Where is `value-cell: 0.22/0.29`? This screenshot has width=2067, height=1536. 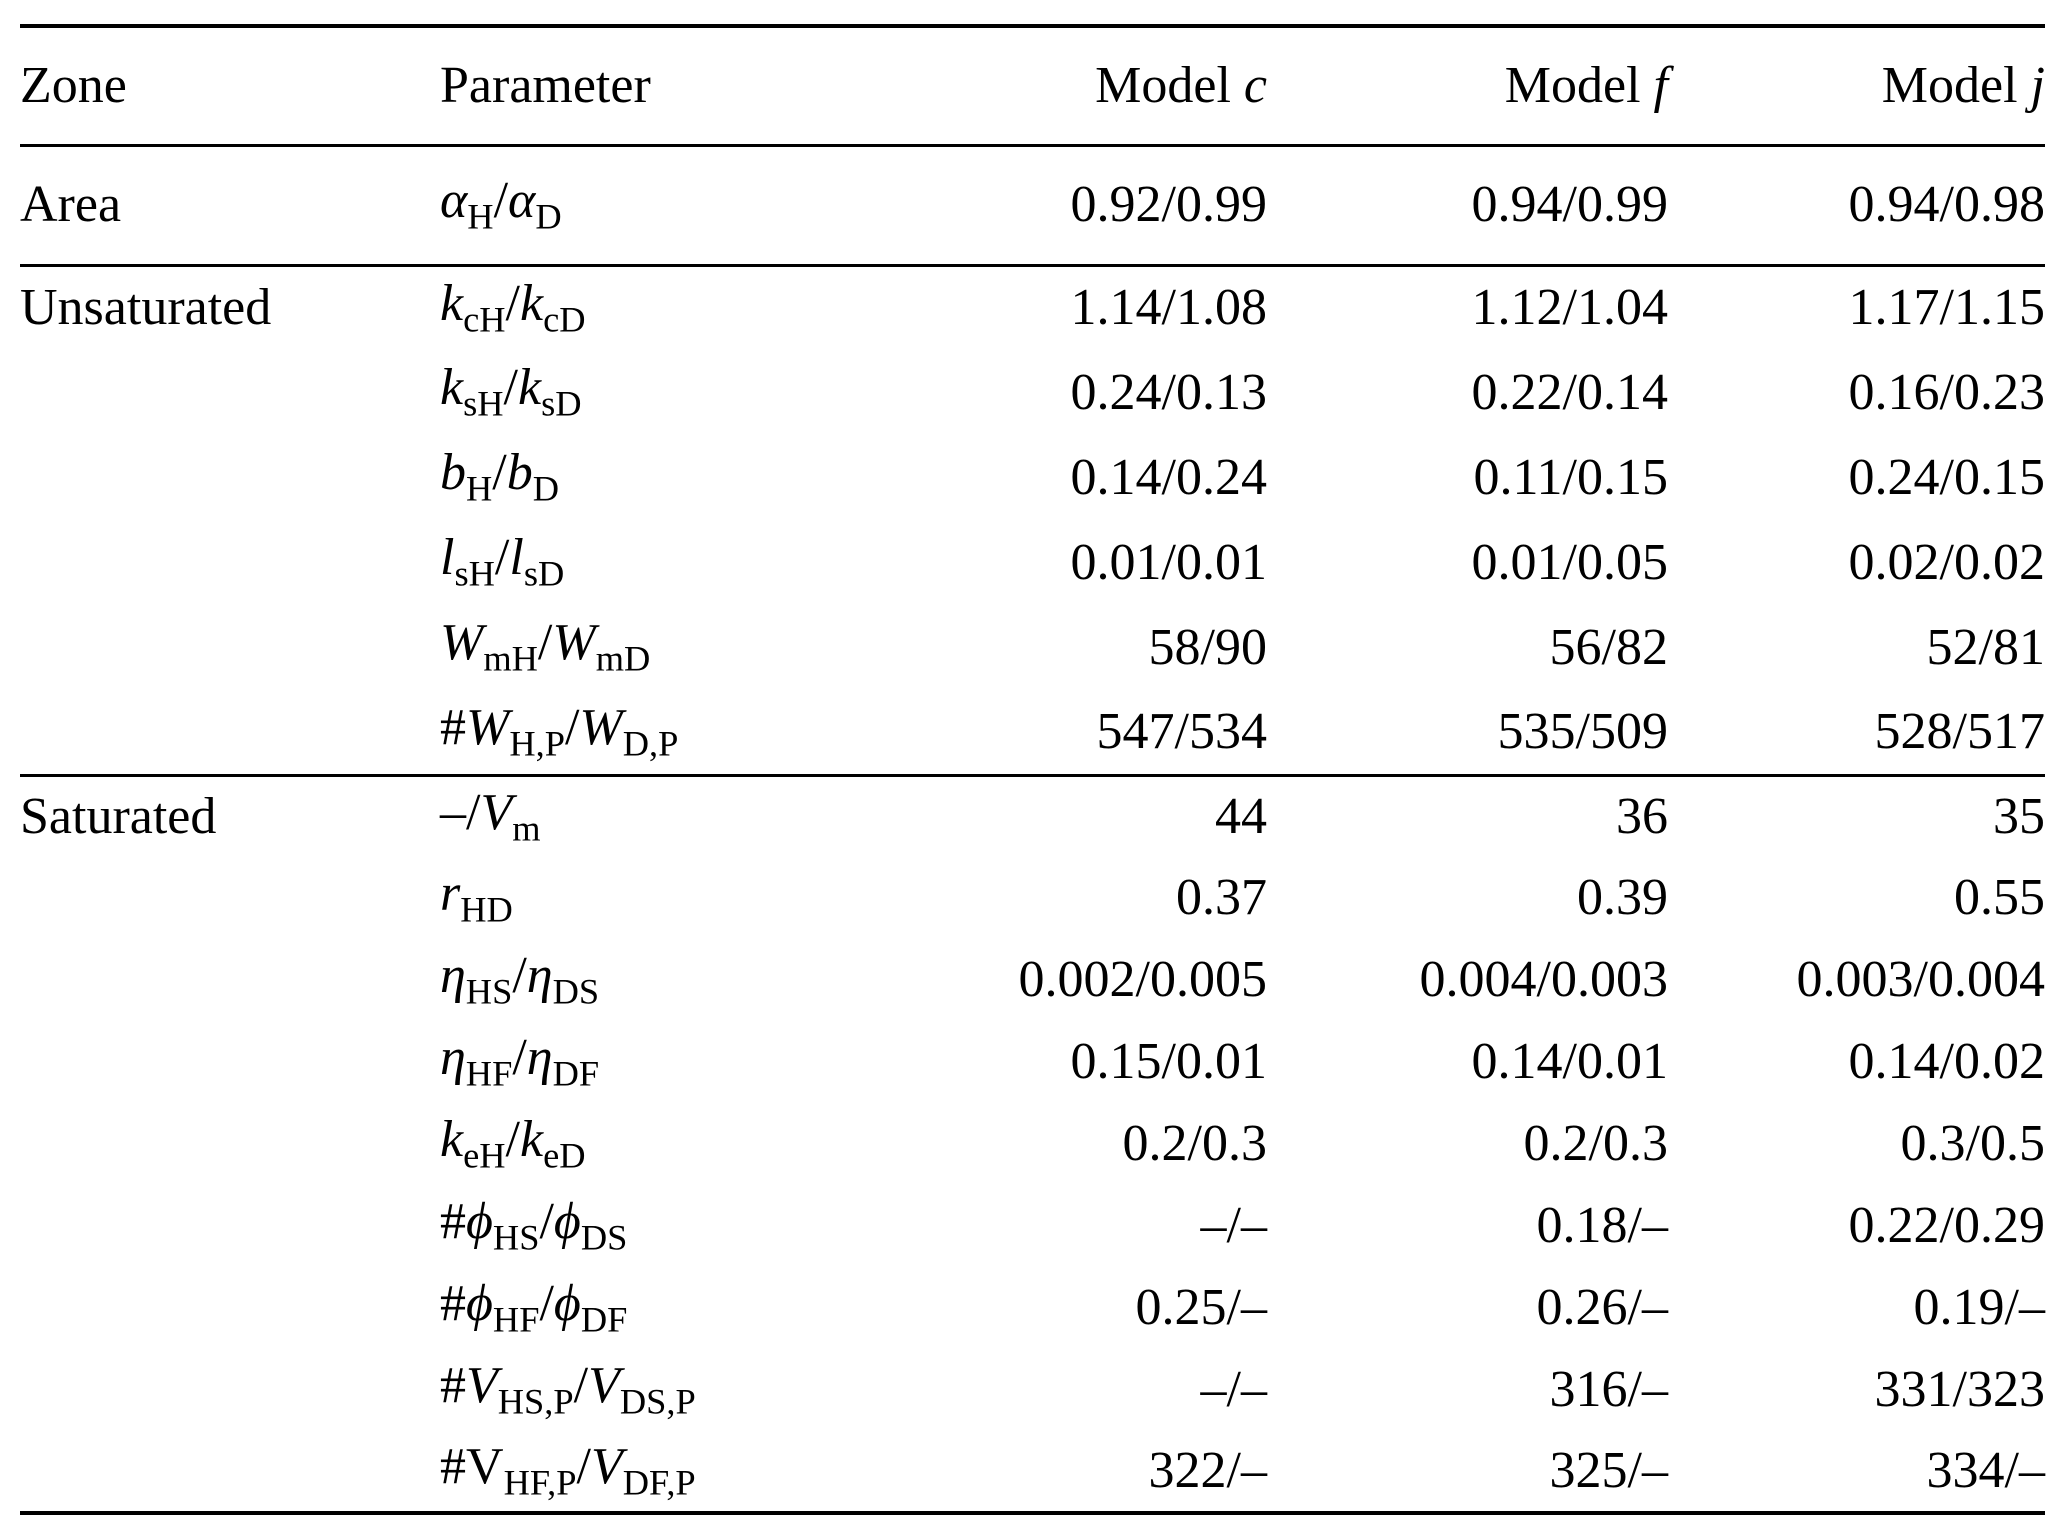 value-cell: 0.22/0.29 is located at coordinates (1946, 1225).